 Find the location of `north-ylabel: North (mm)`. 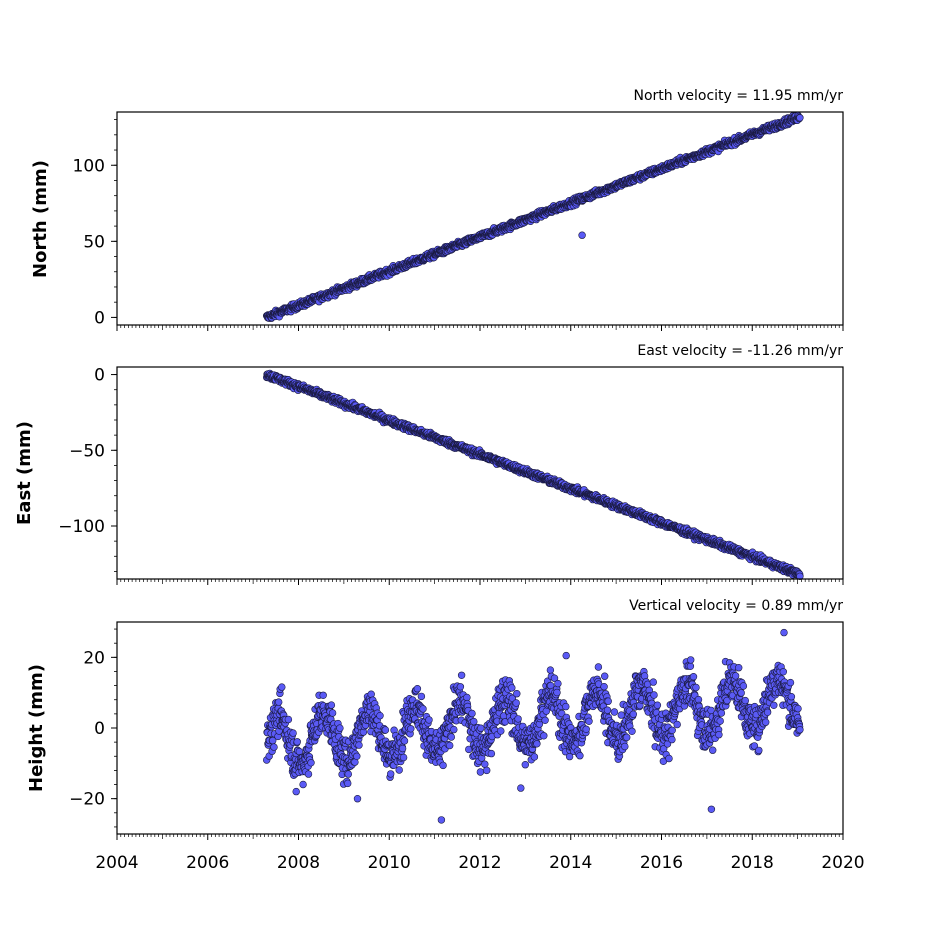

north-ylabel: North (mm) is located at coordinates (40, 219).